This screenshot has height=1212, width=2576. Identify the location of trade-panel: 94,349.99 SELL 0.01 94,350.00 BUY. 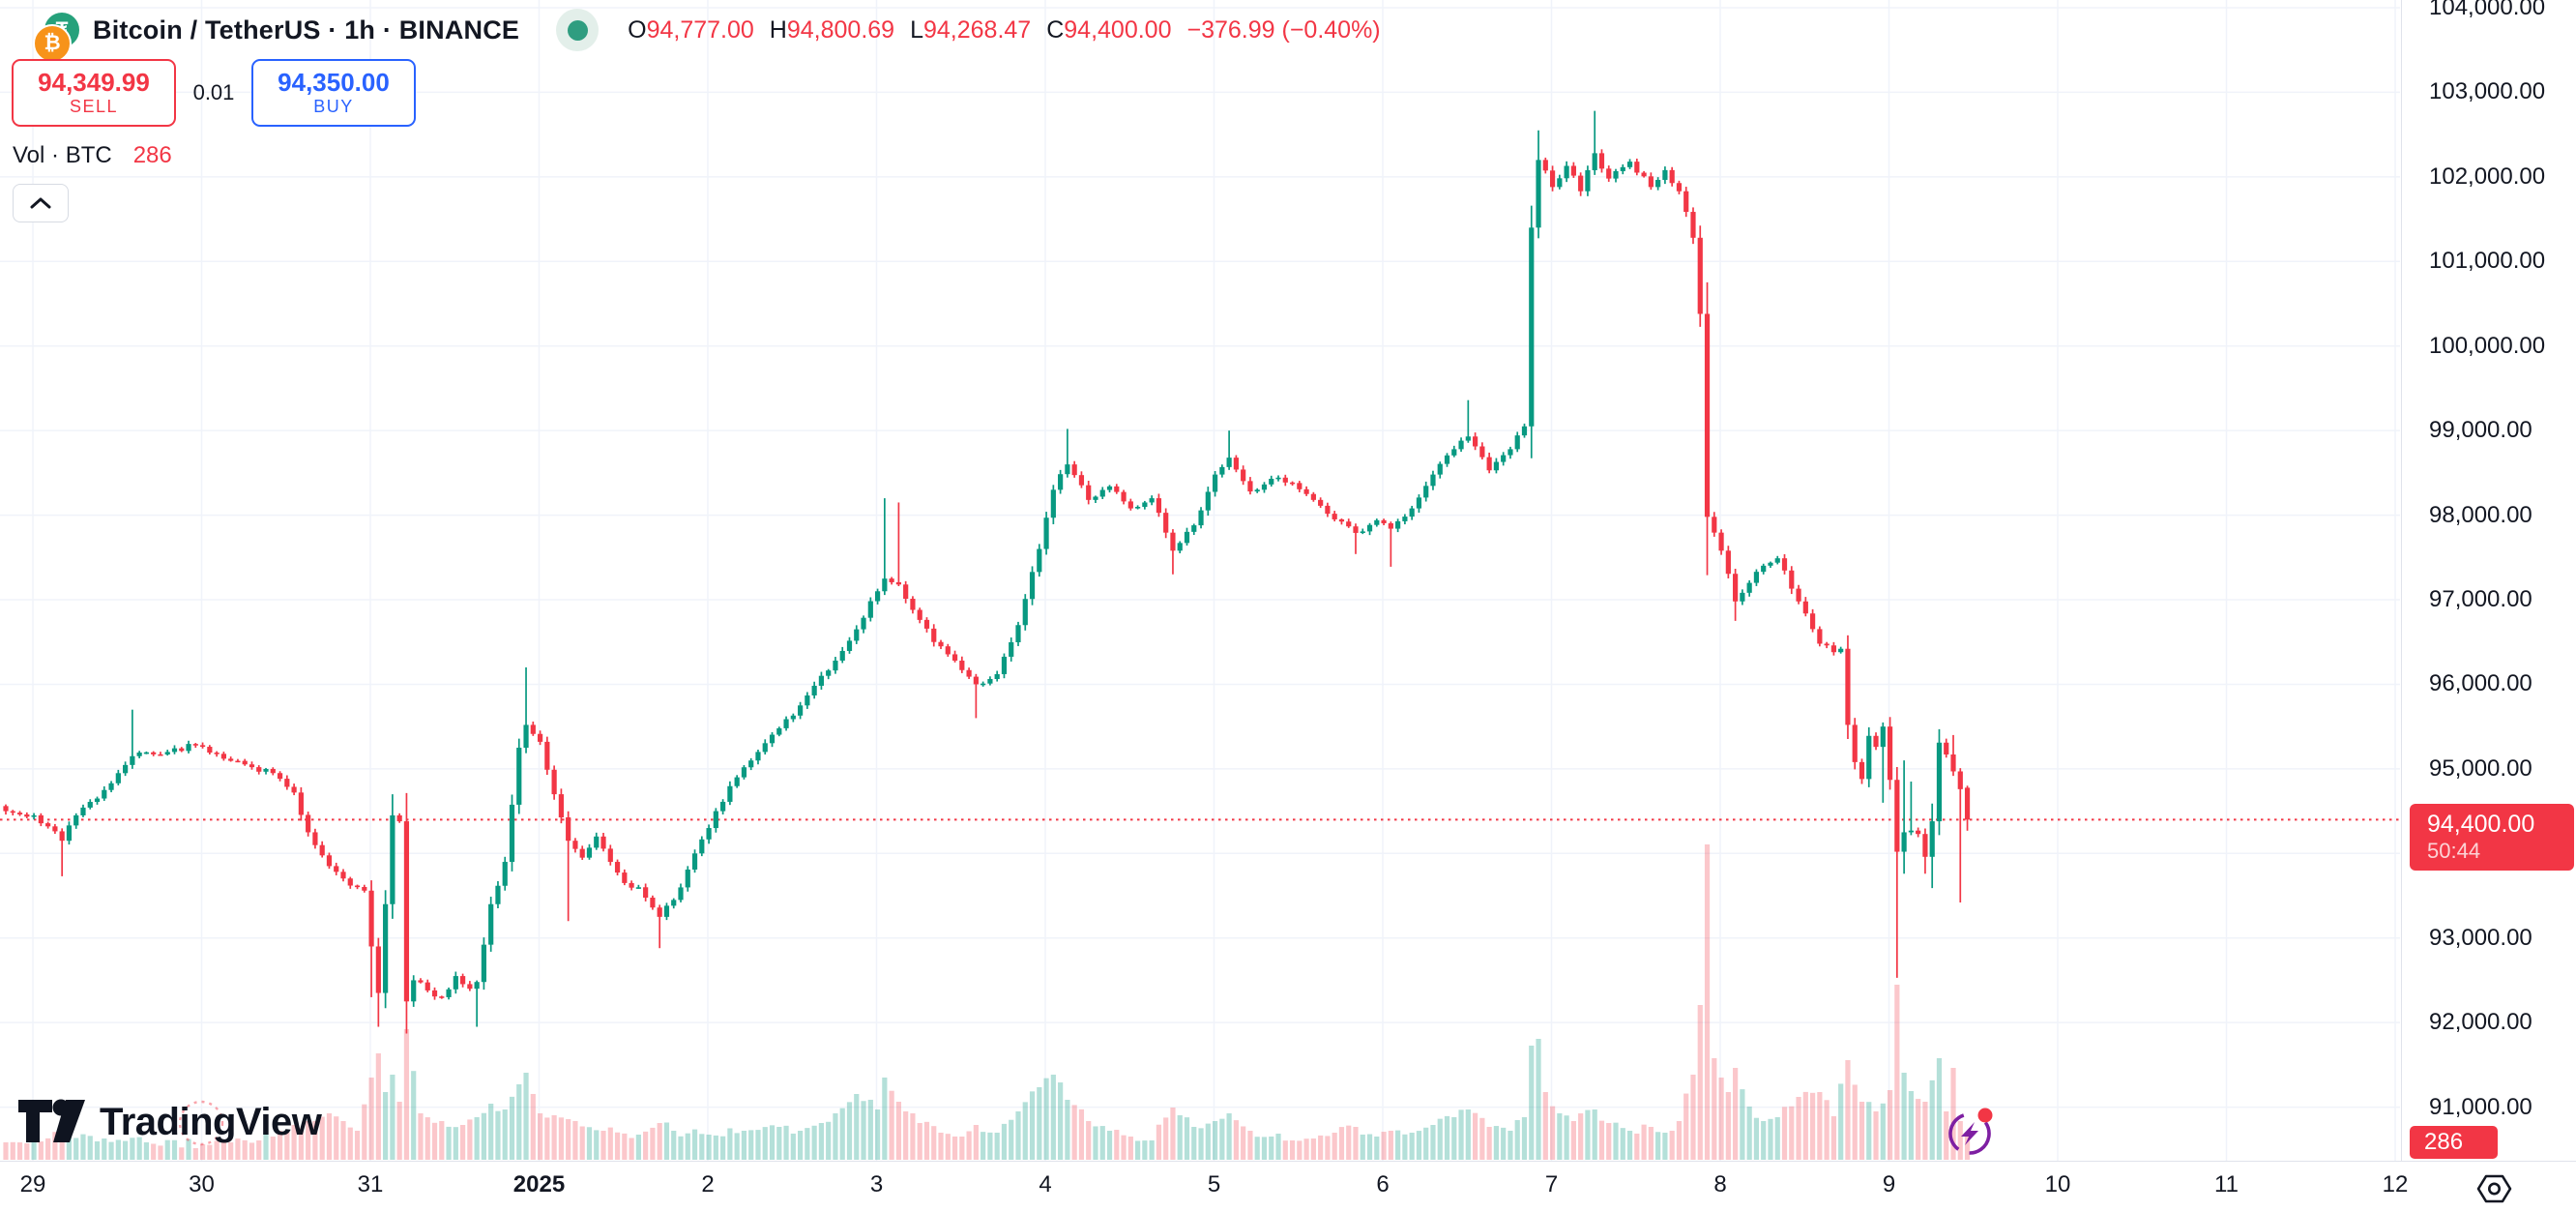
(214, 93).